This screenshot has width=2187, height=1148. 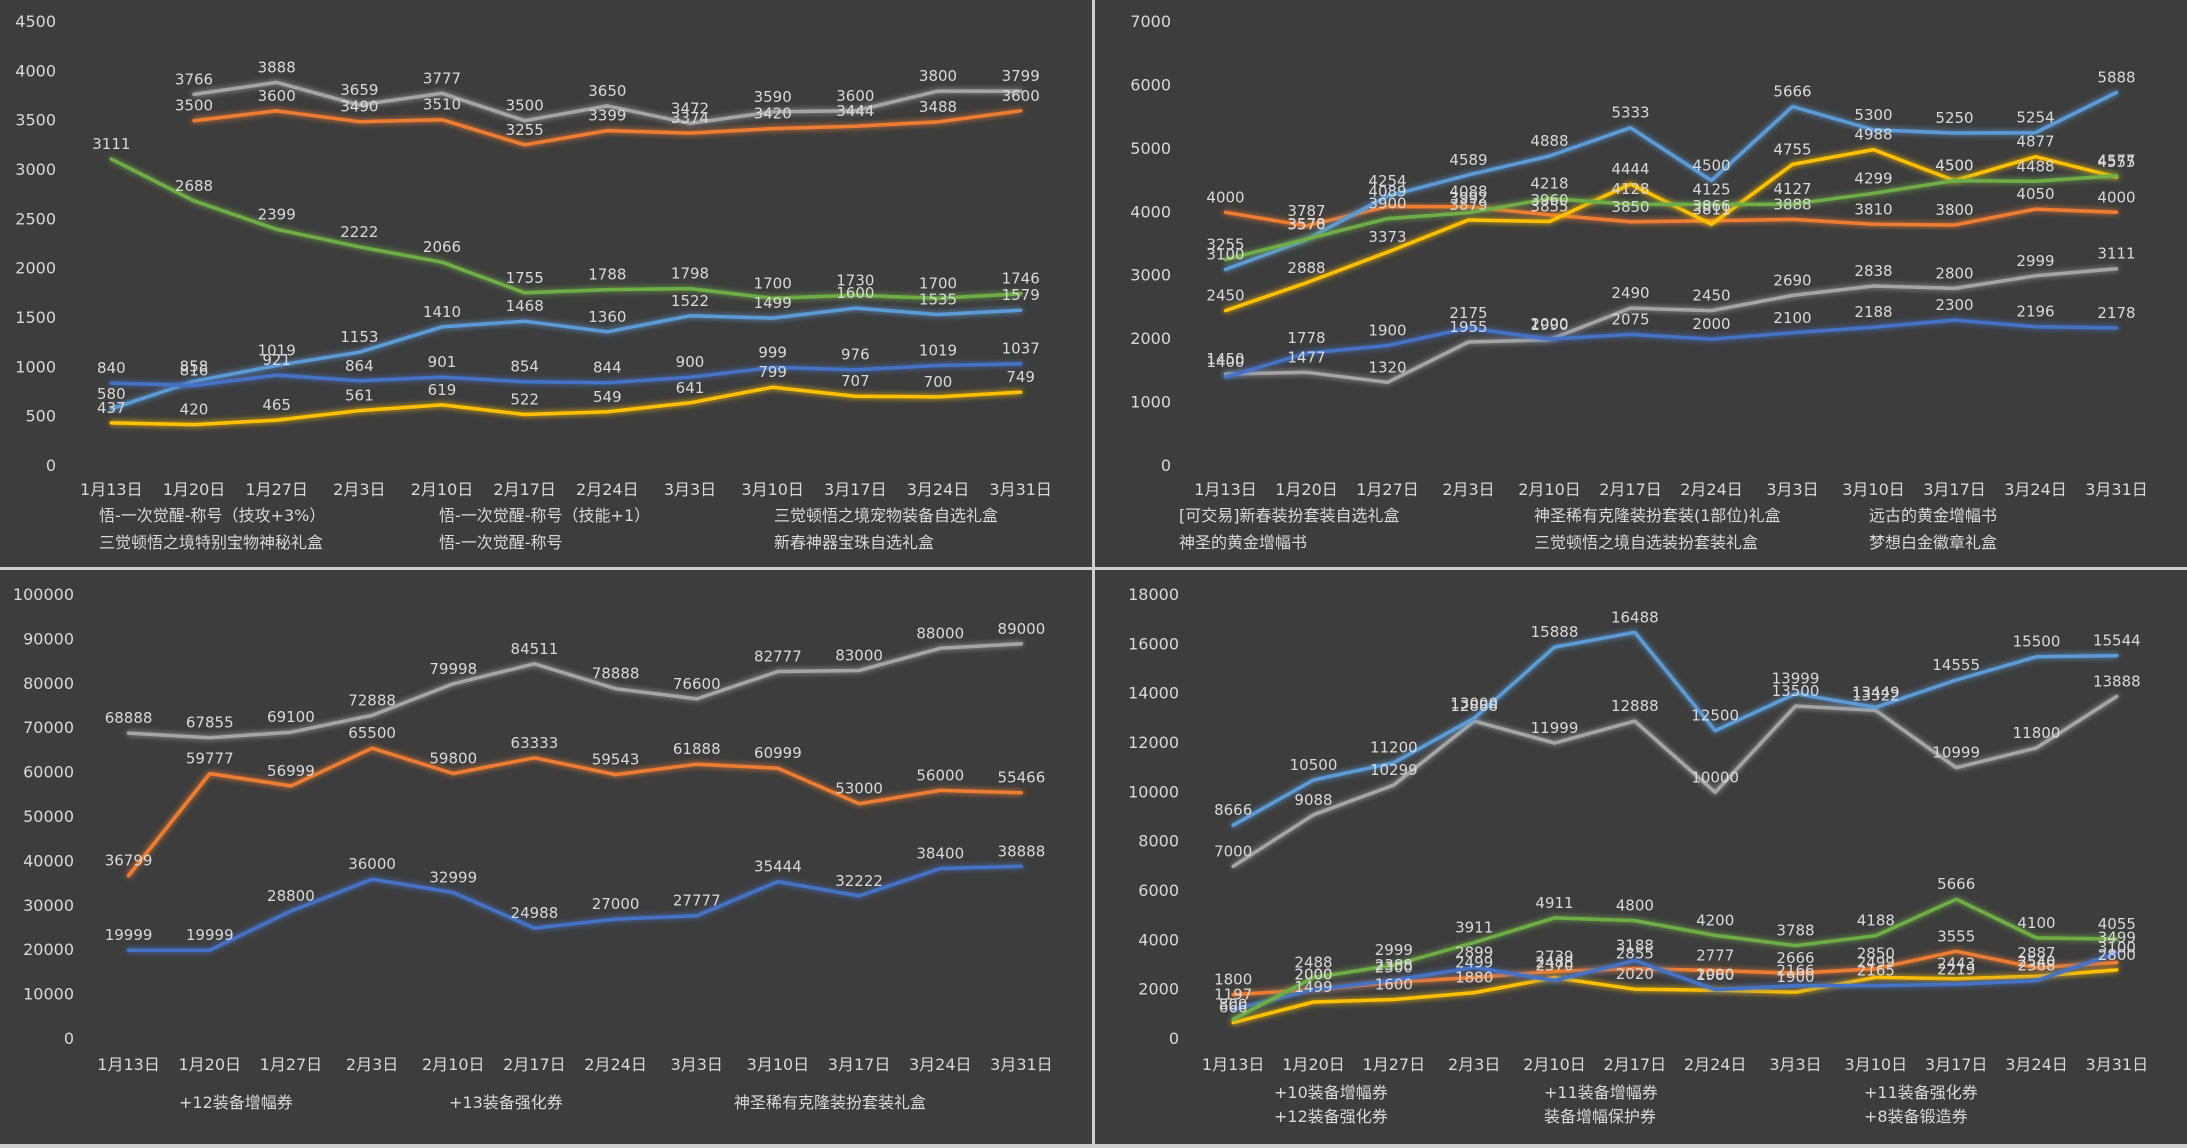 What do you see at coordinates (442, 390) in the screenshot?
I see `data-label: 619` at bounding box center [442, 390].